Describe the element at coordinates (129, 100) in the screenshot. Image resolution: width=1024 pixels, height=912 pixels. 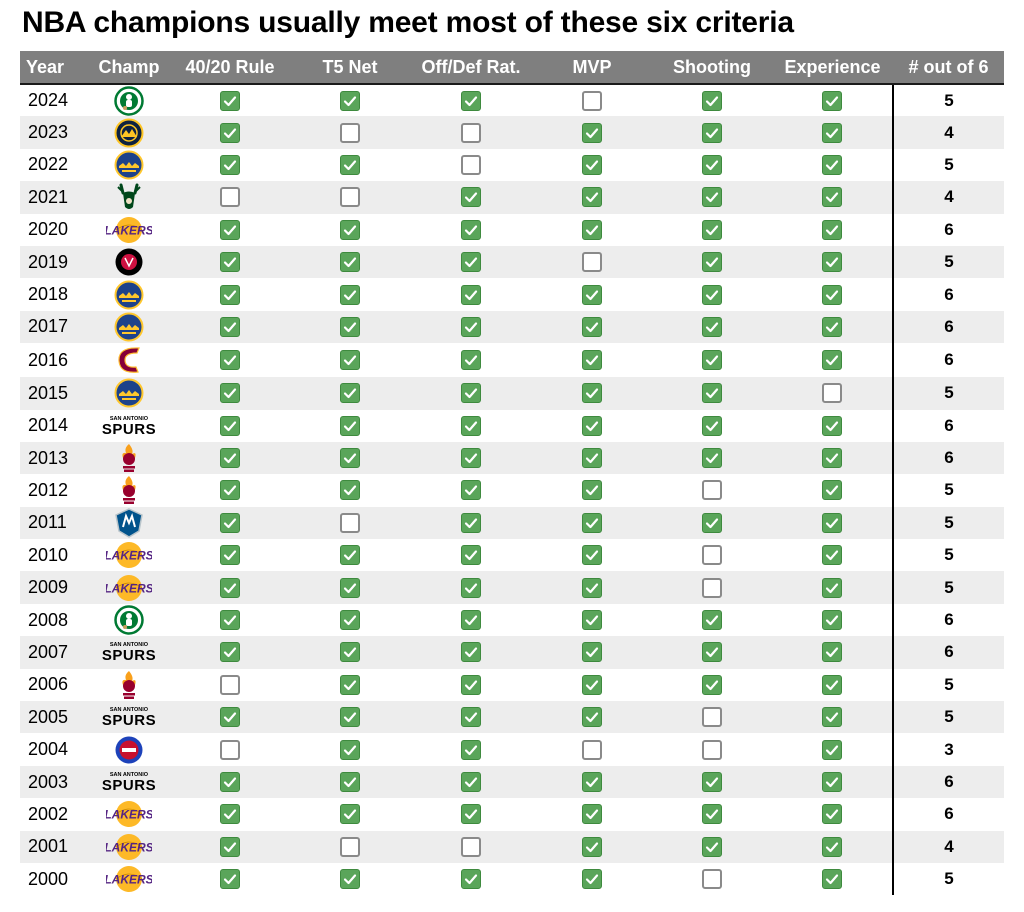
I see `champ-cell` at that location.